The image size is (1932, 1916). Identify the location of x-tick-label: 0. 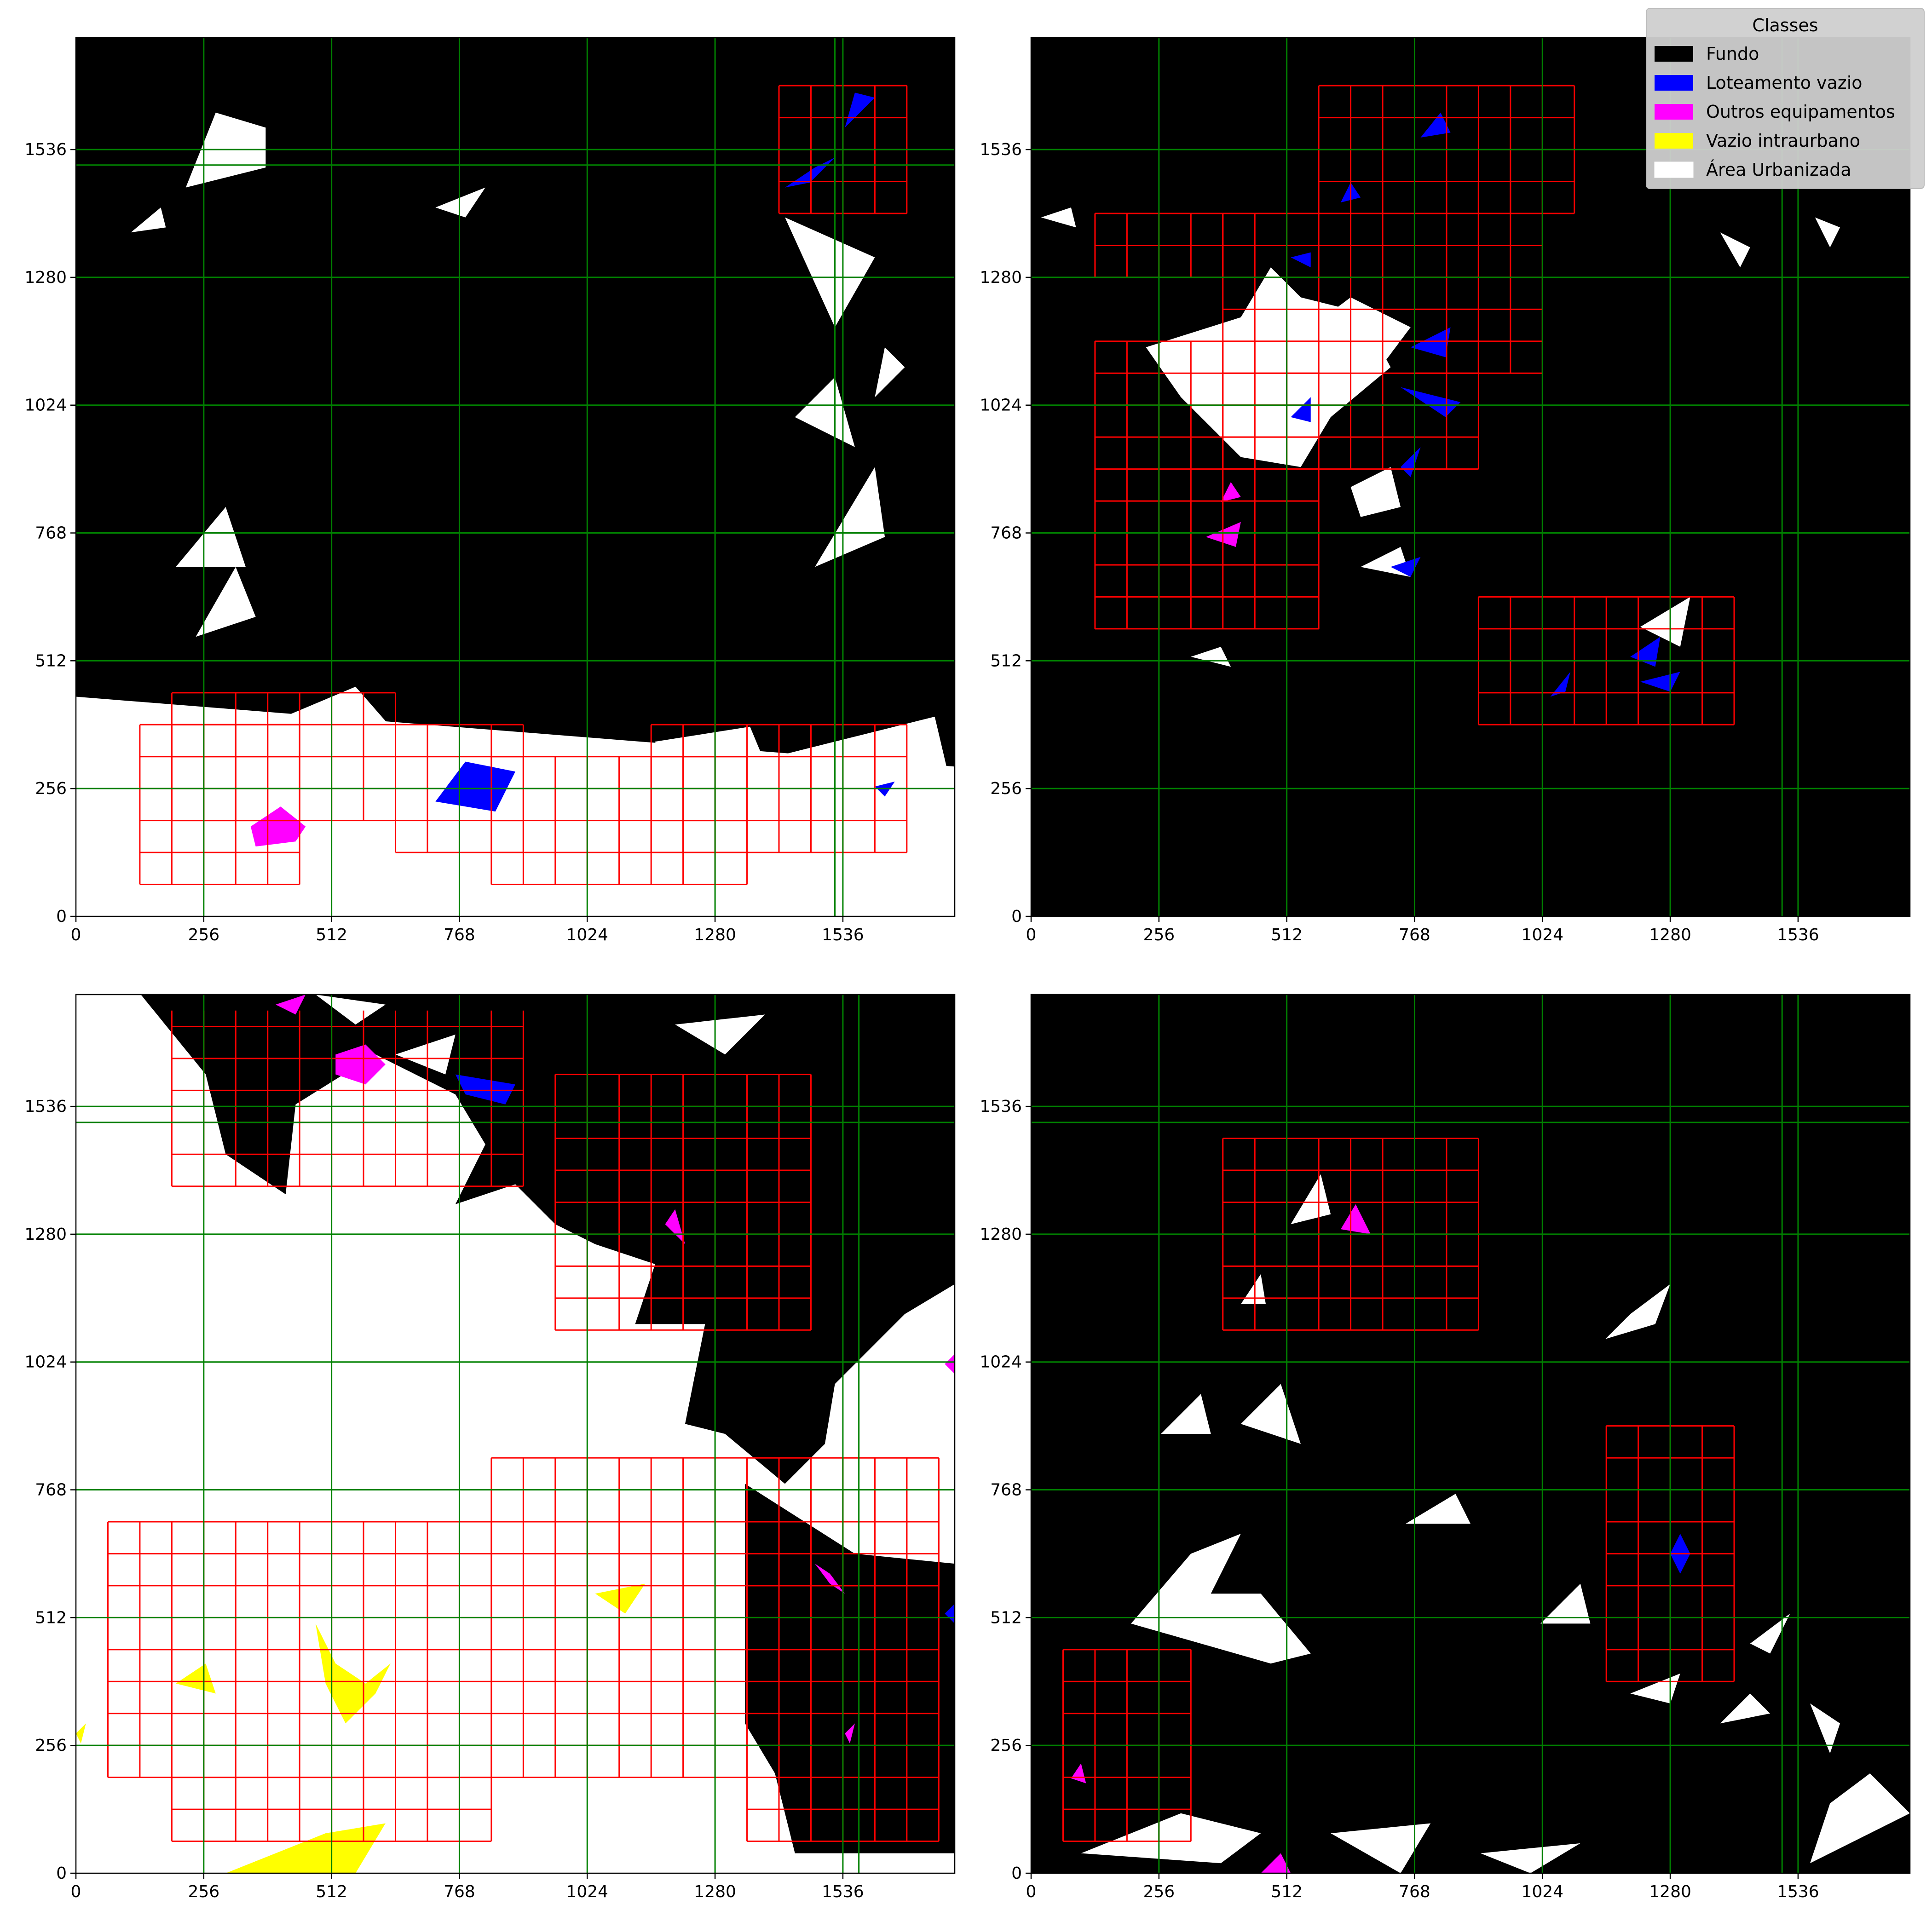
(76, 935).